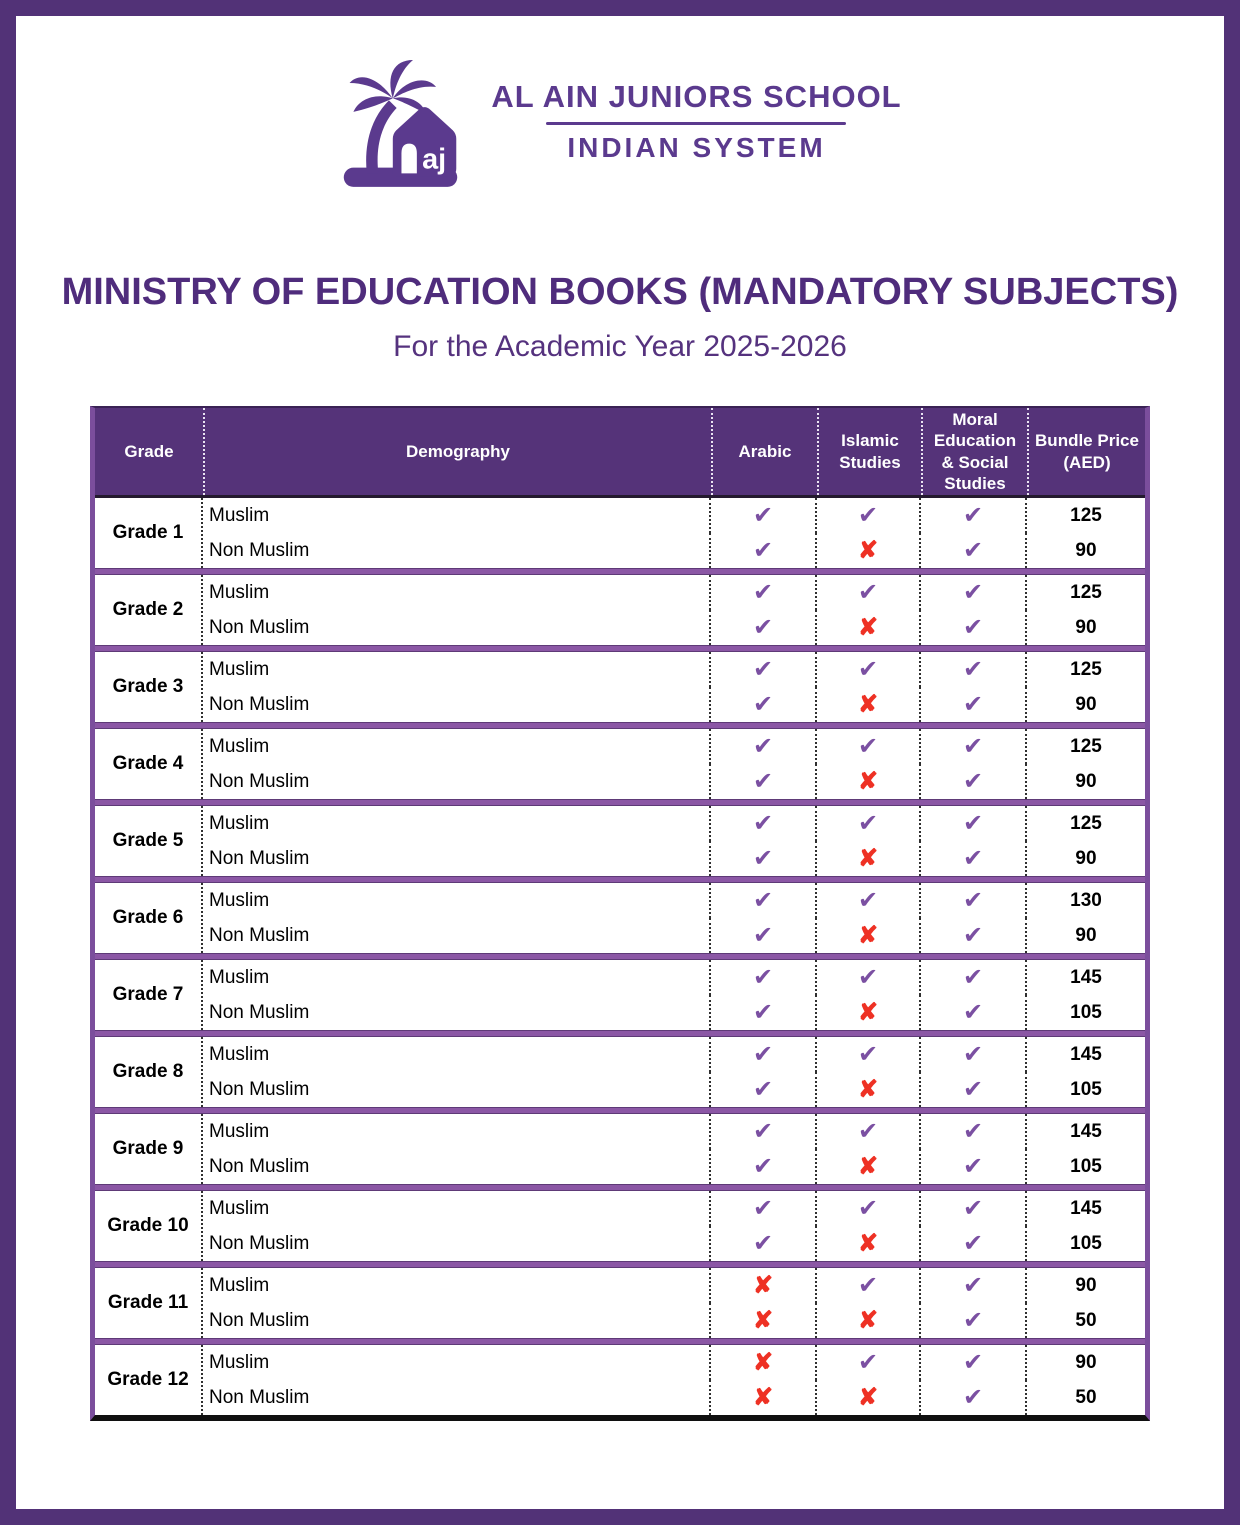 This screenshot has width=1240, height=1525. I want to click on table-row: Muslim ✔ ✔ ✔ 130, so click(674, 900).